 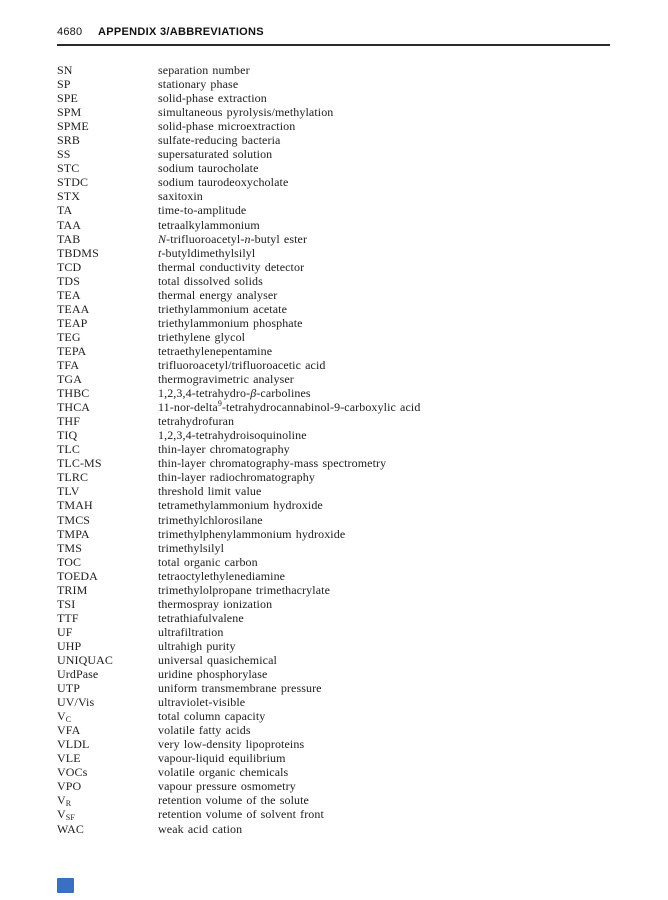 I want to click on abbreviation: TMPA, so click(x=73, y=533).